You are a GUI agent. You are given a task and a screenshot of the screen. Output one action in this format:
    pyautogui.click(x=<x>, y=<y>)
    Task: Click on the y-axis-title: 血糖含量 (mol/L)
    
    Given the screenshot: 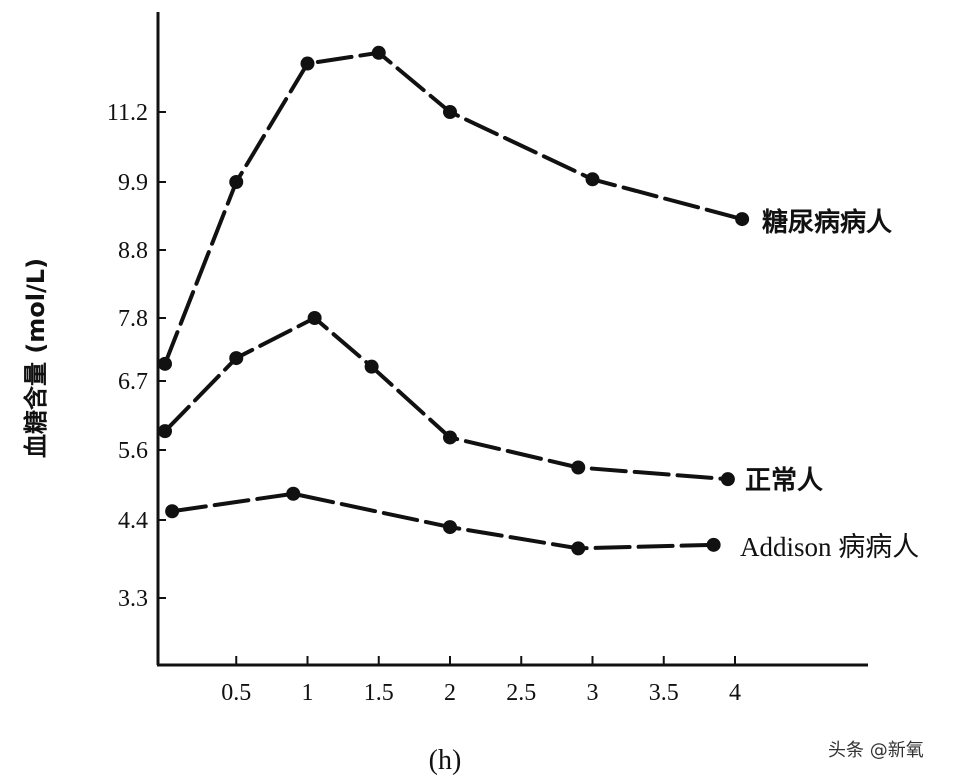 What is the action you would take?
    pyautogui.click(x=36, y=358)
    